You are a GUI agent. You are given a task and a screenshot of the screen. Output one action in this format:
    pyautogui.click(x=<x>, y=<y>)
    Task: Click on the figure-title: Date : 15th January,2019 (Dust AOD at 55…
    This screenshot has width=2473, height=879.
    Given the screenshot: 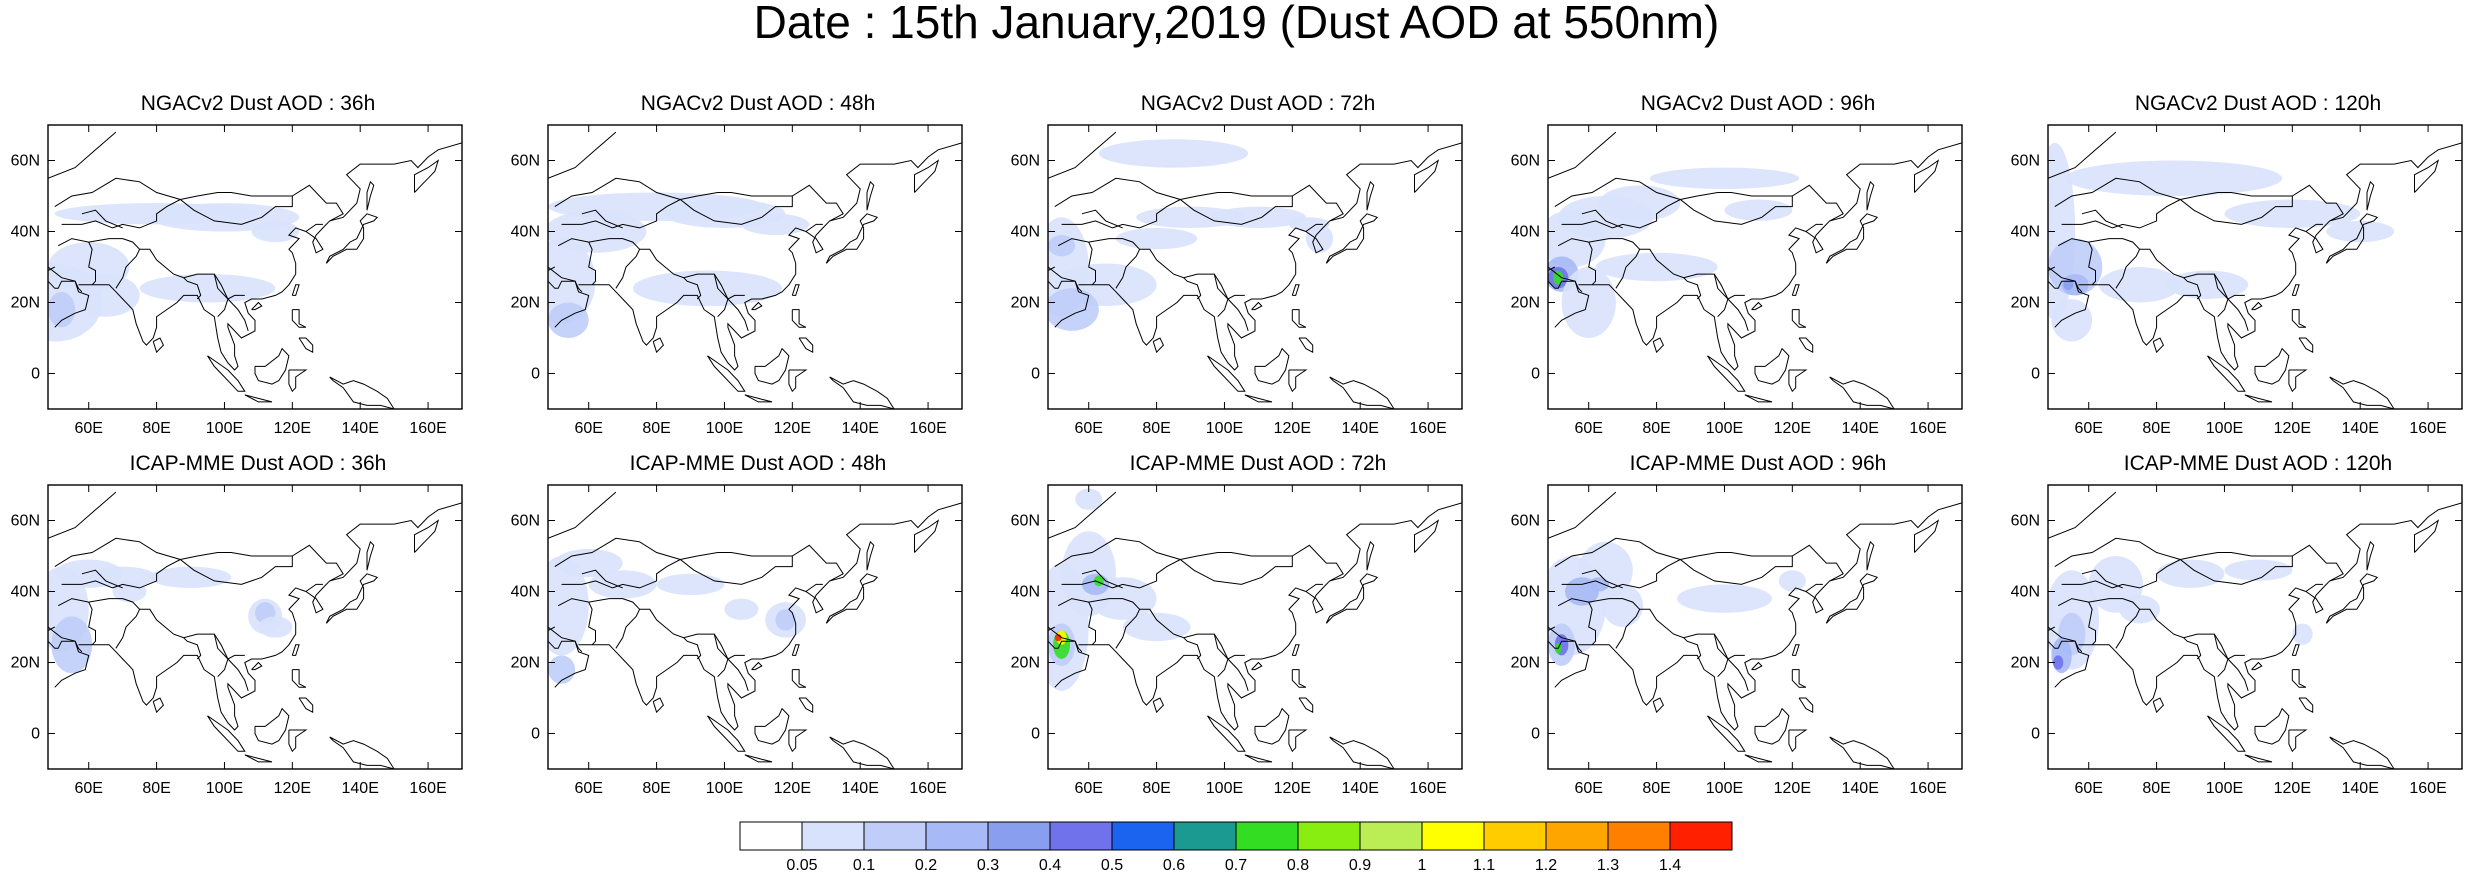 What is the action you would take?
    pyautogui.click(x=1236, y=24)
    